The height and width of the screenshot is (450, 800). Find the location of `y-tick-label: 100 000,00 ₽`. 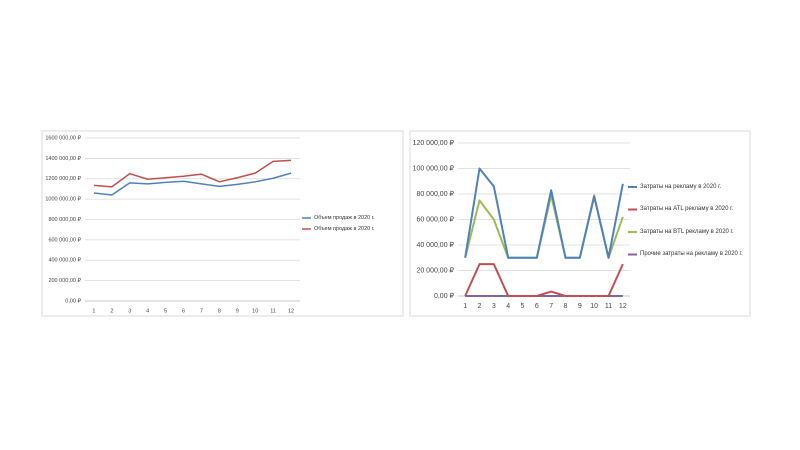

y-tick-label: 100 000,00 ₽ is located at coordinates (434, 168).